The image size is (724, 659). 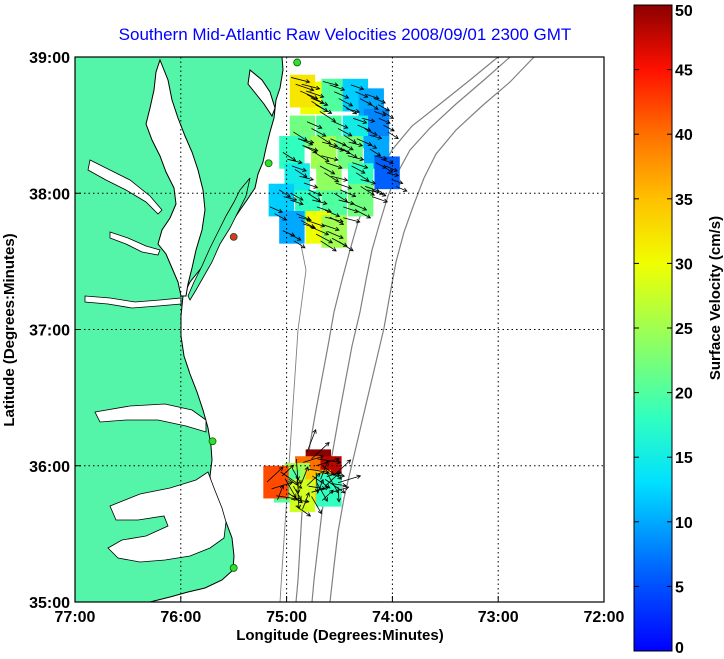 What do you see at coordinates (684, 458) in the screenshot?
I see `colorbar-tick-label: 15` at bounding box center [684, 458].